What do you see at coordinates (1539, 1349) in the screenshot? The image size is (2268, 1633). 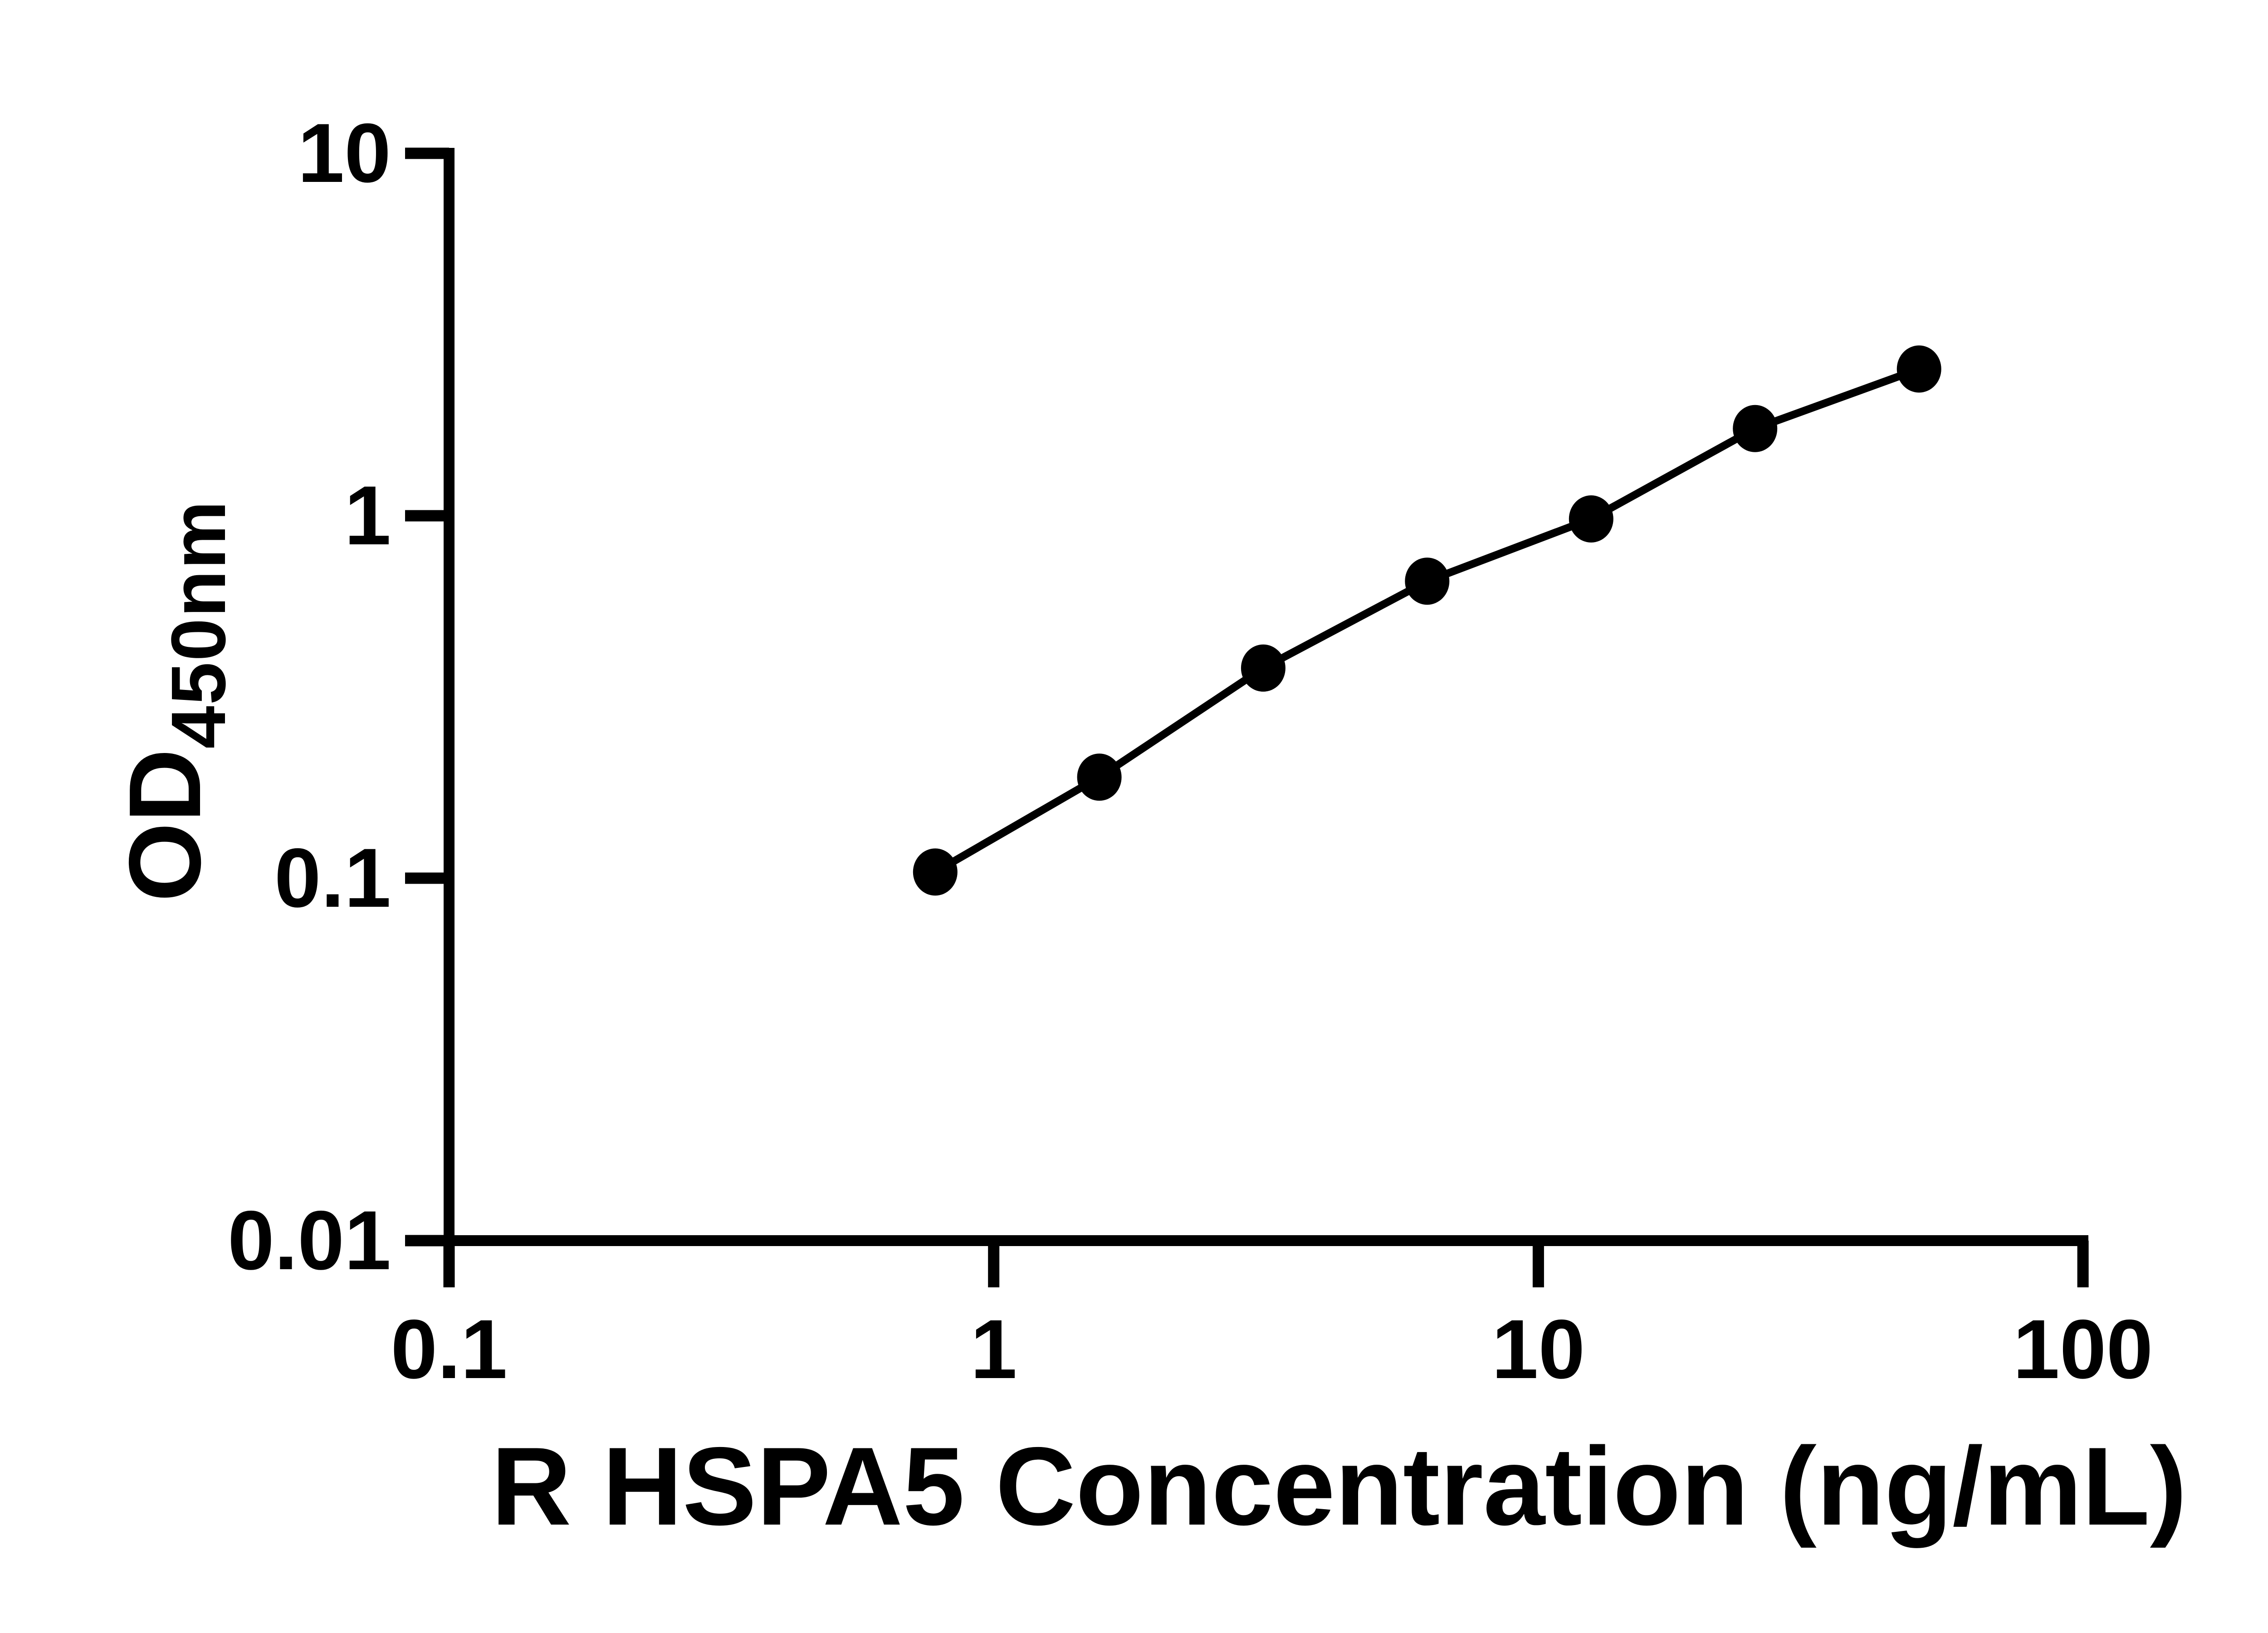 I see `x-axis-tick-label: 10` at bounding box center [1539, 1349].